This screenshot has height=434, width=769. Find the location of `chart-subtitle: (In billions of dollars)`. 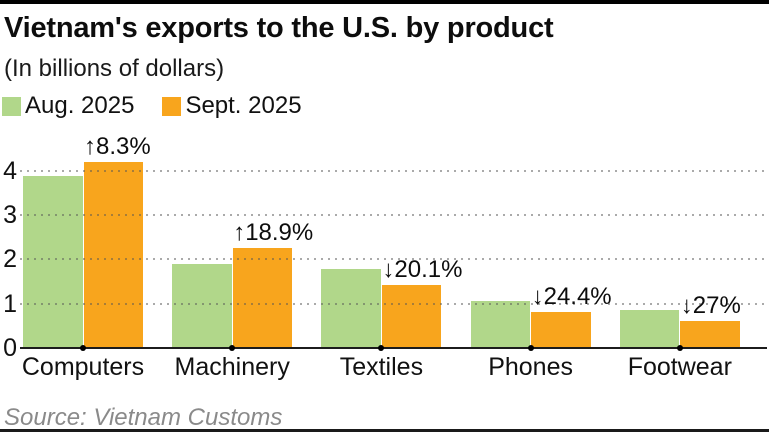

chart-subtitle: (In billions of dollars) is located at coordinates (114, 68).